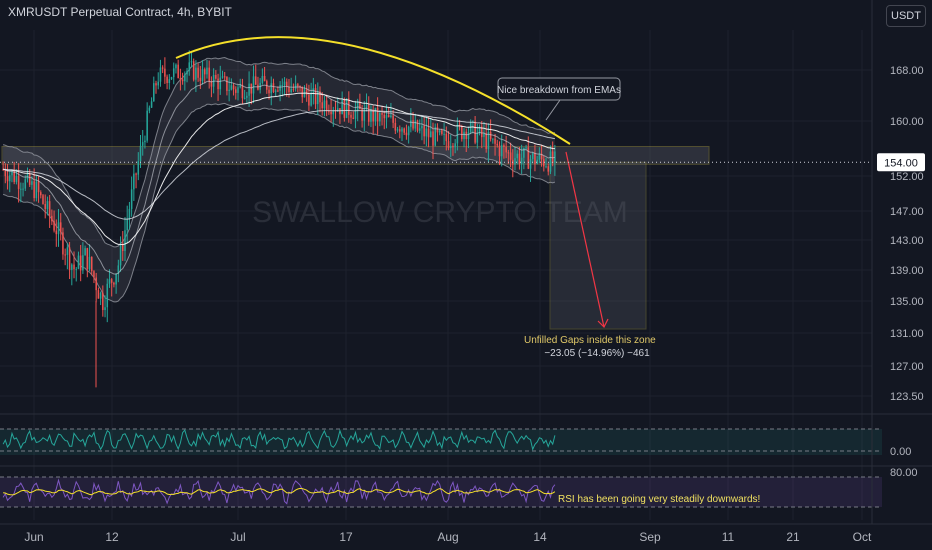 The height and width of the screenshot is (550, 932). What do you see at coordinates (553, 110) in the screenshot?
I see `note-pointer` at bounding box center [553, 110].